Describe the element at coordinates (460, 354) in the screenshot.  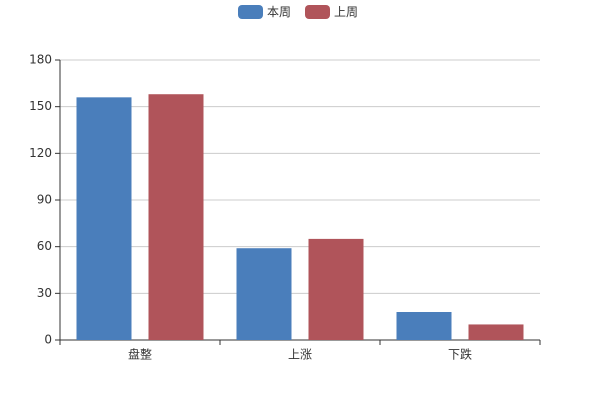
I see `x-tick-label: 下跌` at that location.